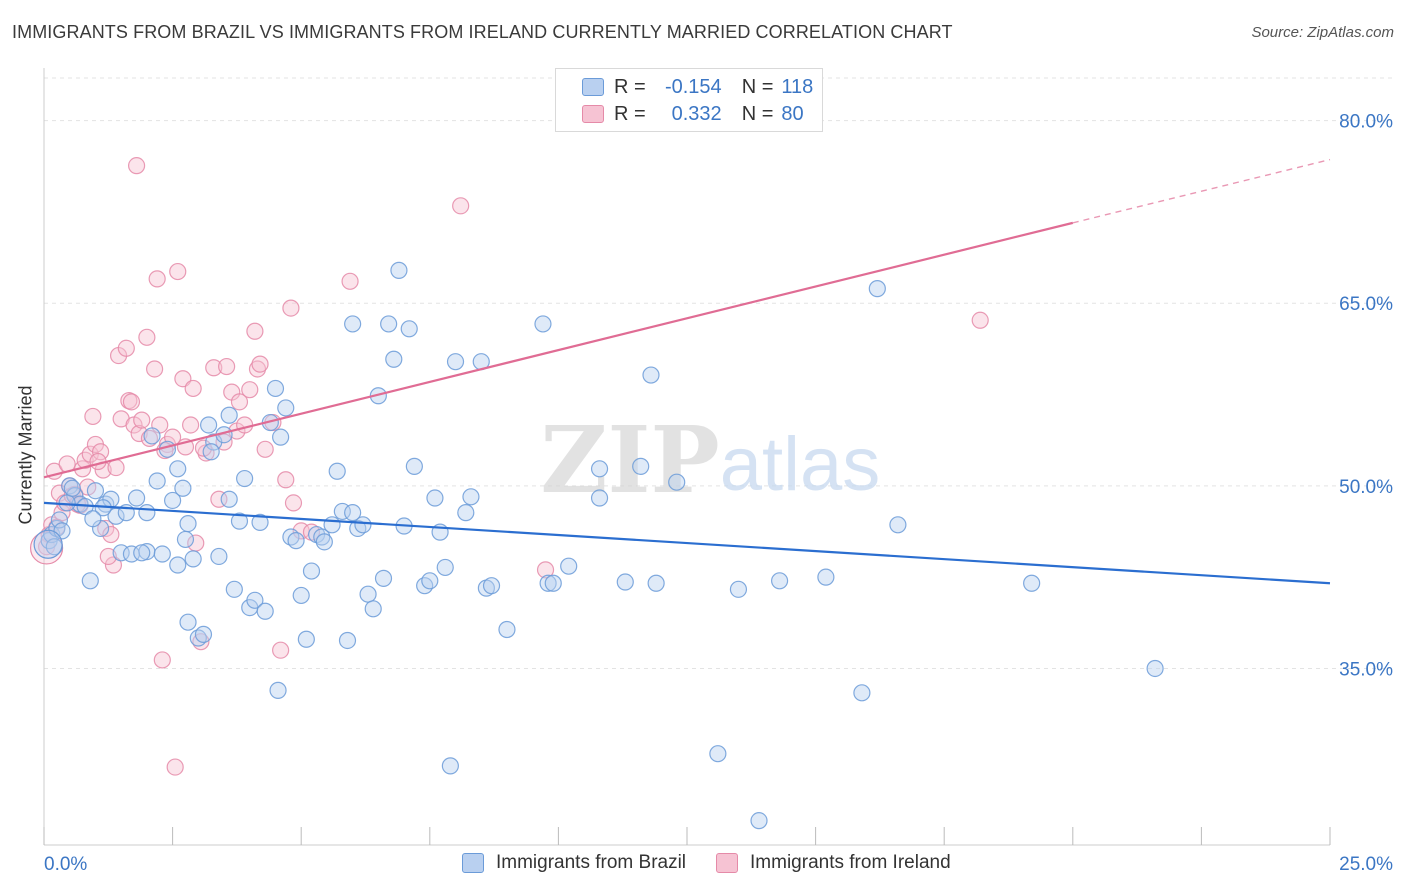  I want to click on legend-item-ireland: Immigrants from Ireland, so click(833, 863).